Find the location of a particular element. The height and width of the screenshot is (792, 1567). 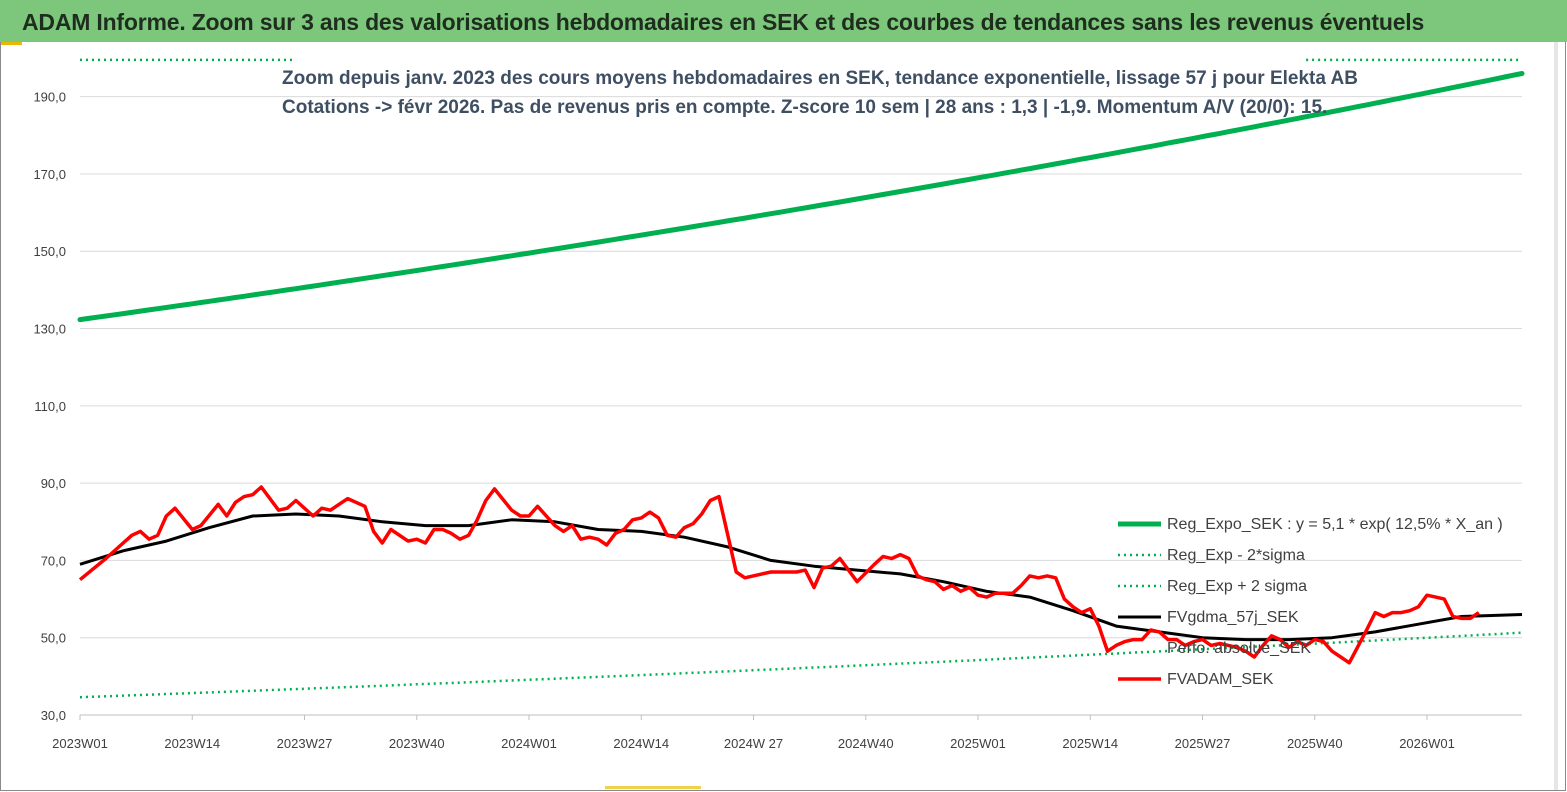

legend-label: FVgdma_57j_SEK is located at coordinates (1233, 617).